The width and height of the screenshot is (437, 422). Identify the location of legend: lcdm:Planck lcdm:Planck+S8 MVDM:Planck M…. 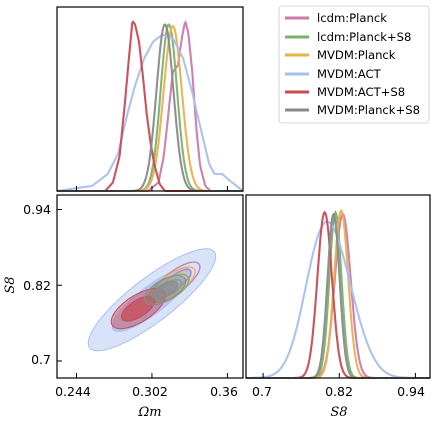
(354, 64).